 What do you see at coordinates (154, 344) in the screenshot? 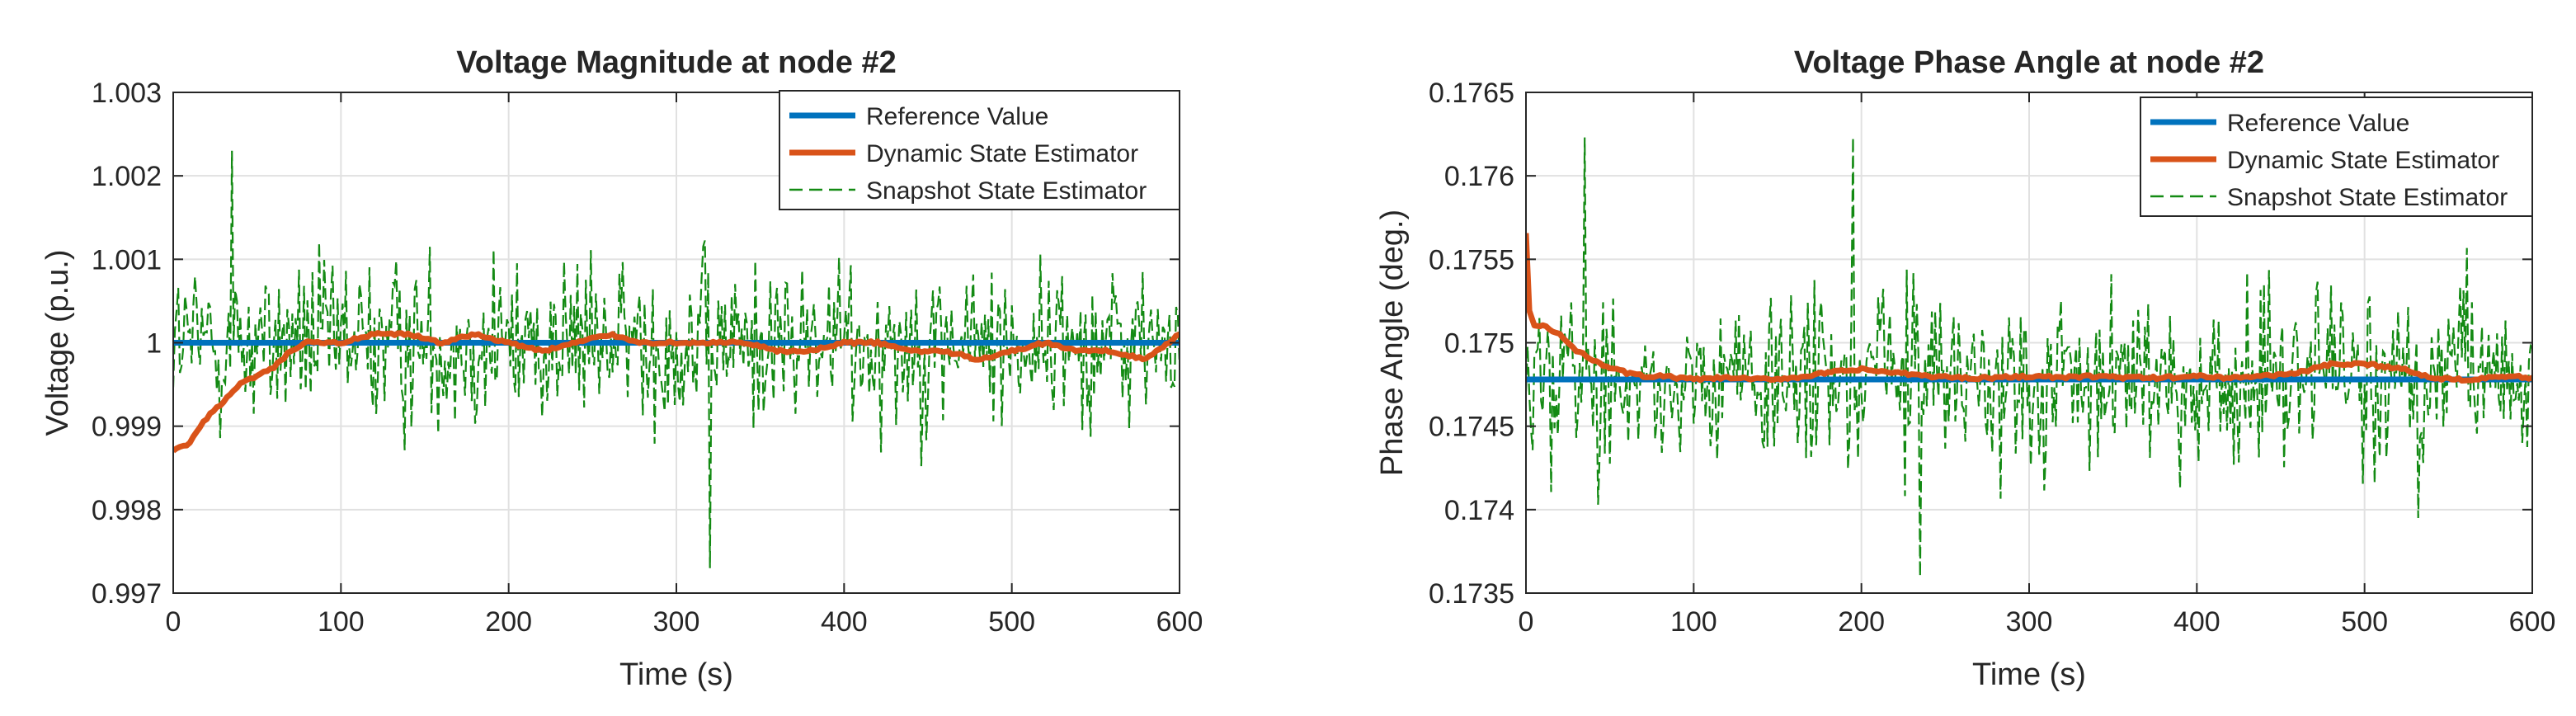
I see `y-tick-label: 1` at bounding box center [154, 344].